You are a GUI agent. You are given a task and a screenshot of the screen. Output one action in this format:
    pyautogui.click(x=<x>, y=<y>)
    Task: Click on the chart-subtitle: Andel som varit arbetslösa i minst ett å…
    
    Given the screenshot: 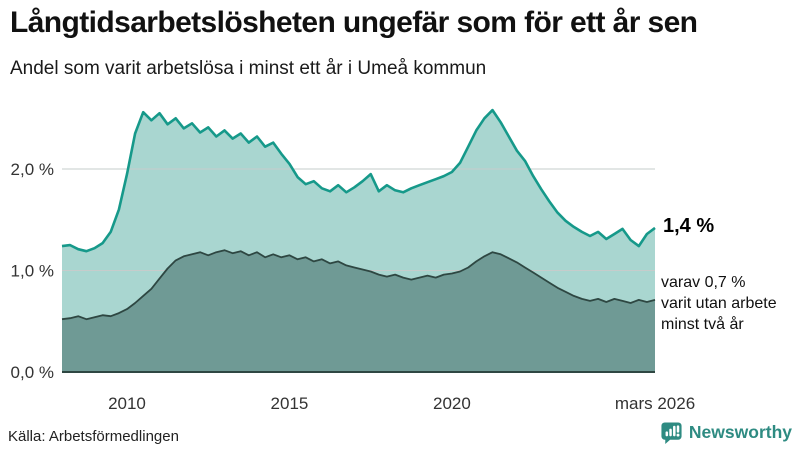 What is the action you would take?
    pyautogui.click(x=248, y=68)
    